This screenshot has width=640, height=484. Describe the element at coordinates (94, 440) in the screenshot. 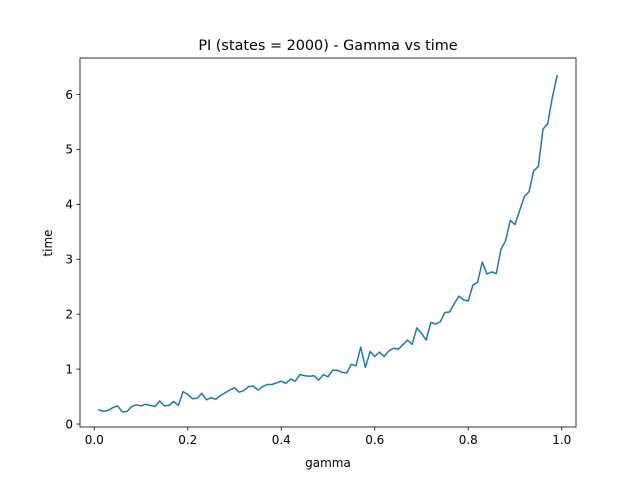

I see `x-tick-label: 0.0` at that location.